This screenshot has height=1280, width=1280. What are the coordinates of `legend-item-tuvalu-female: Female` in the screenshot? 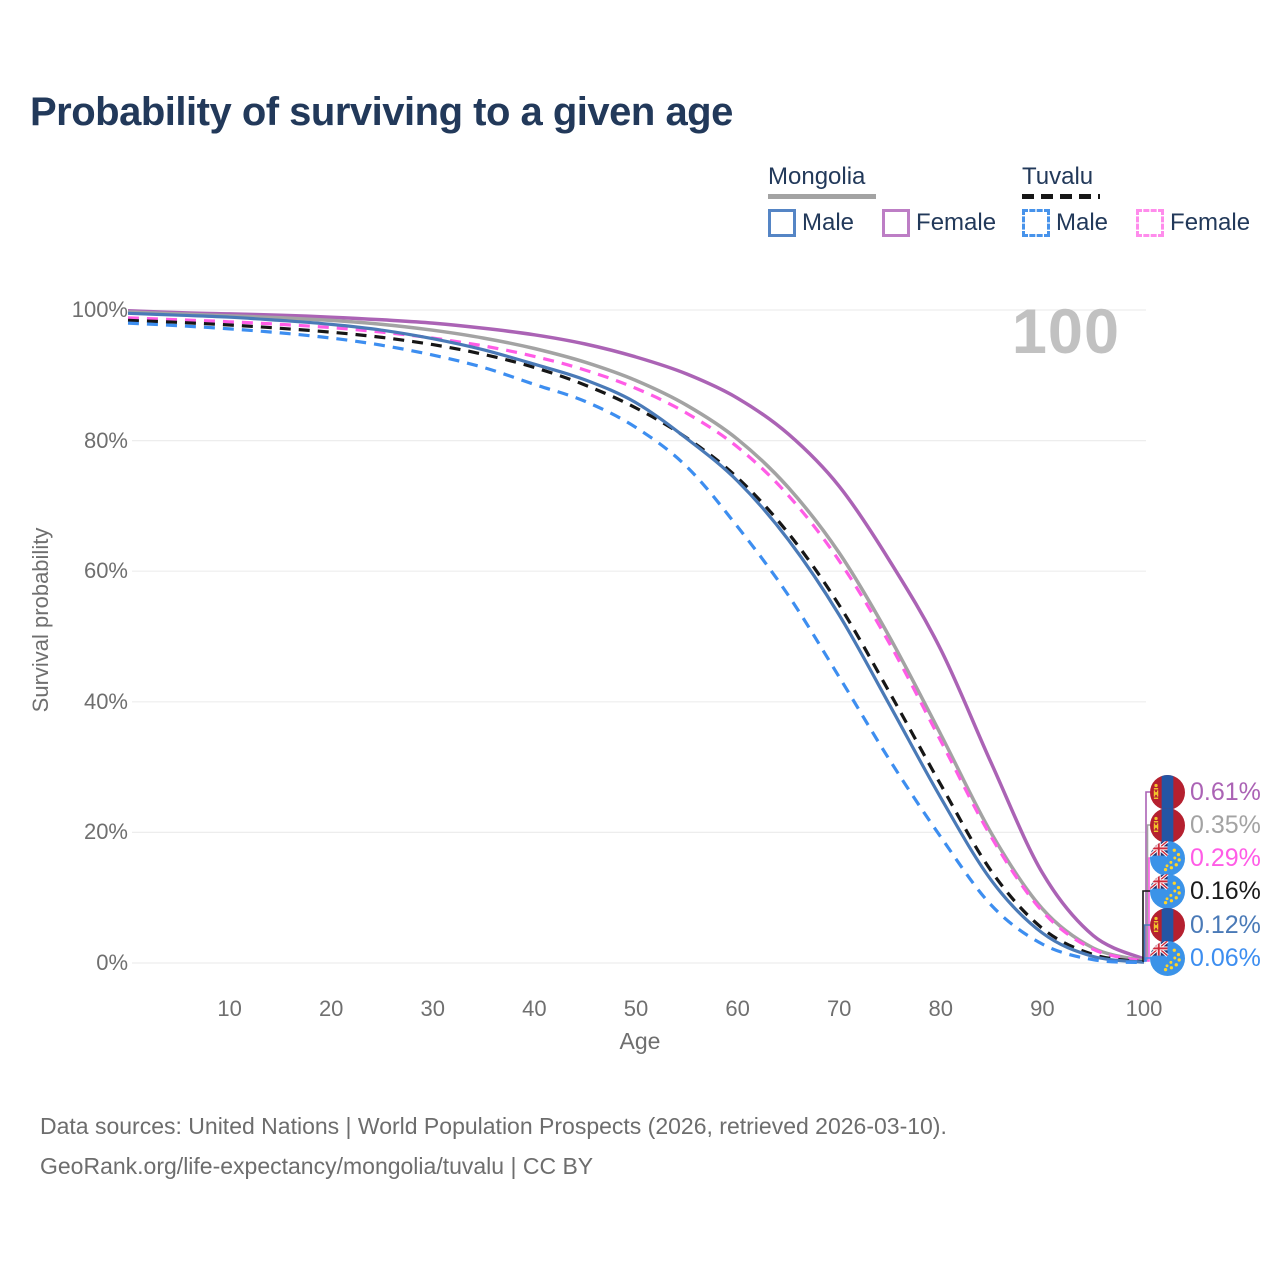 It's located at (1193, 223).